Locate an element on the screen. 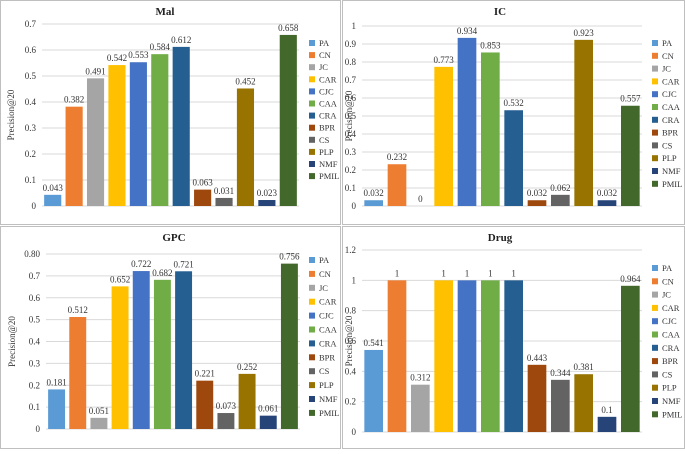  data-label-caa: 0.584 is located at coordinates (160, 47).